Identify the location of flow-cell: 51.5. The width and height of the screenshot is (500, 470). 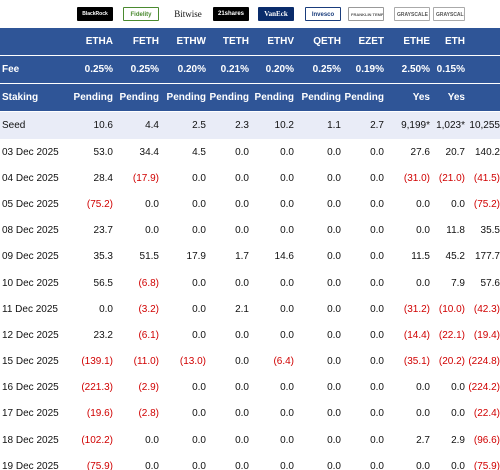
(149, 257).